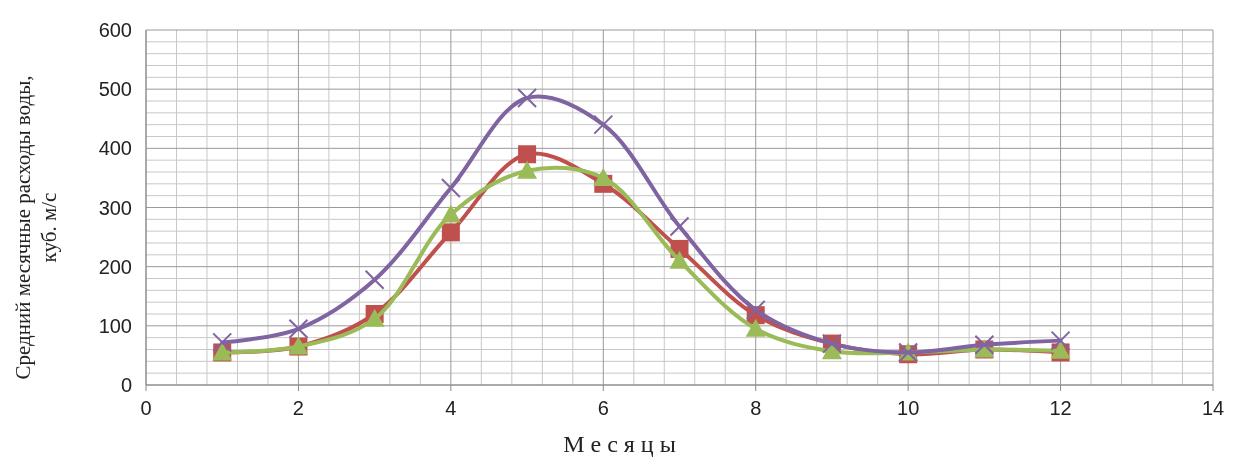  What do you see at coordinates (603, 408) in the screenshot?
I see `x-tick-label: 6` at bounding box center [603, 408].